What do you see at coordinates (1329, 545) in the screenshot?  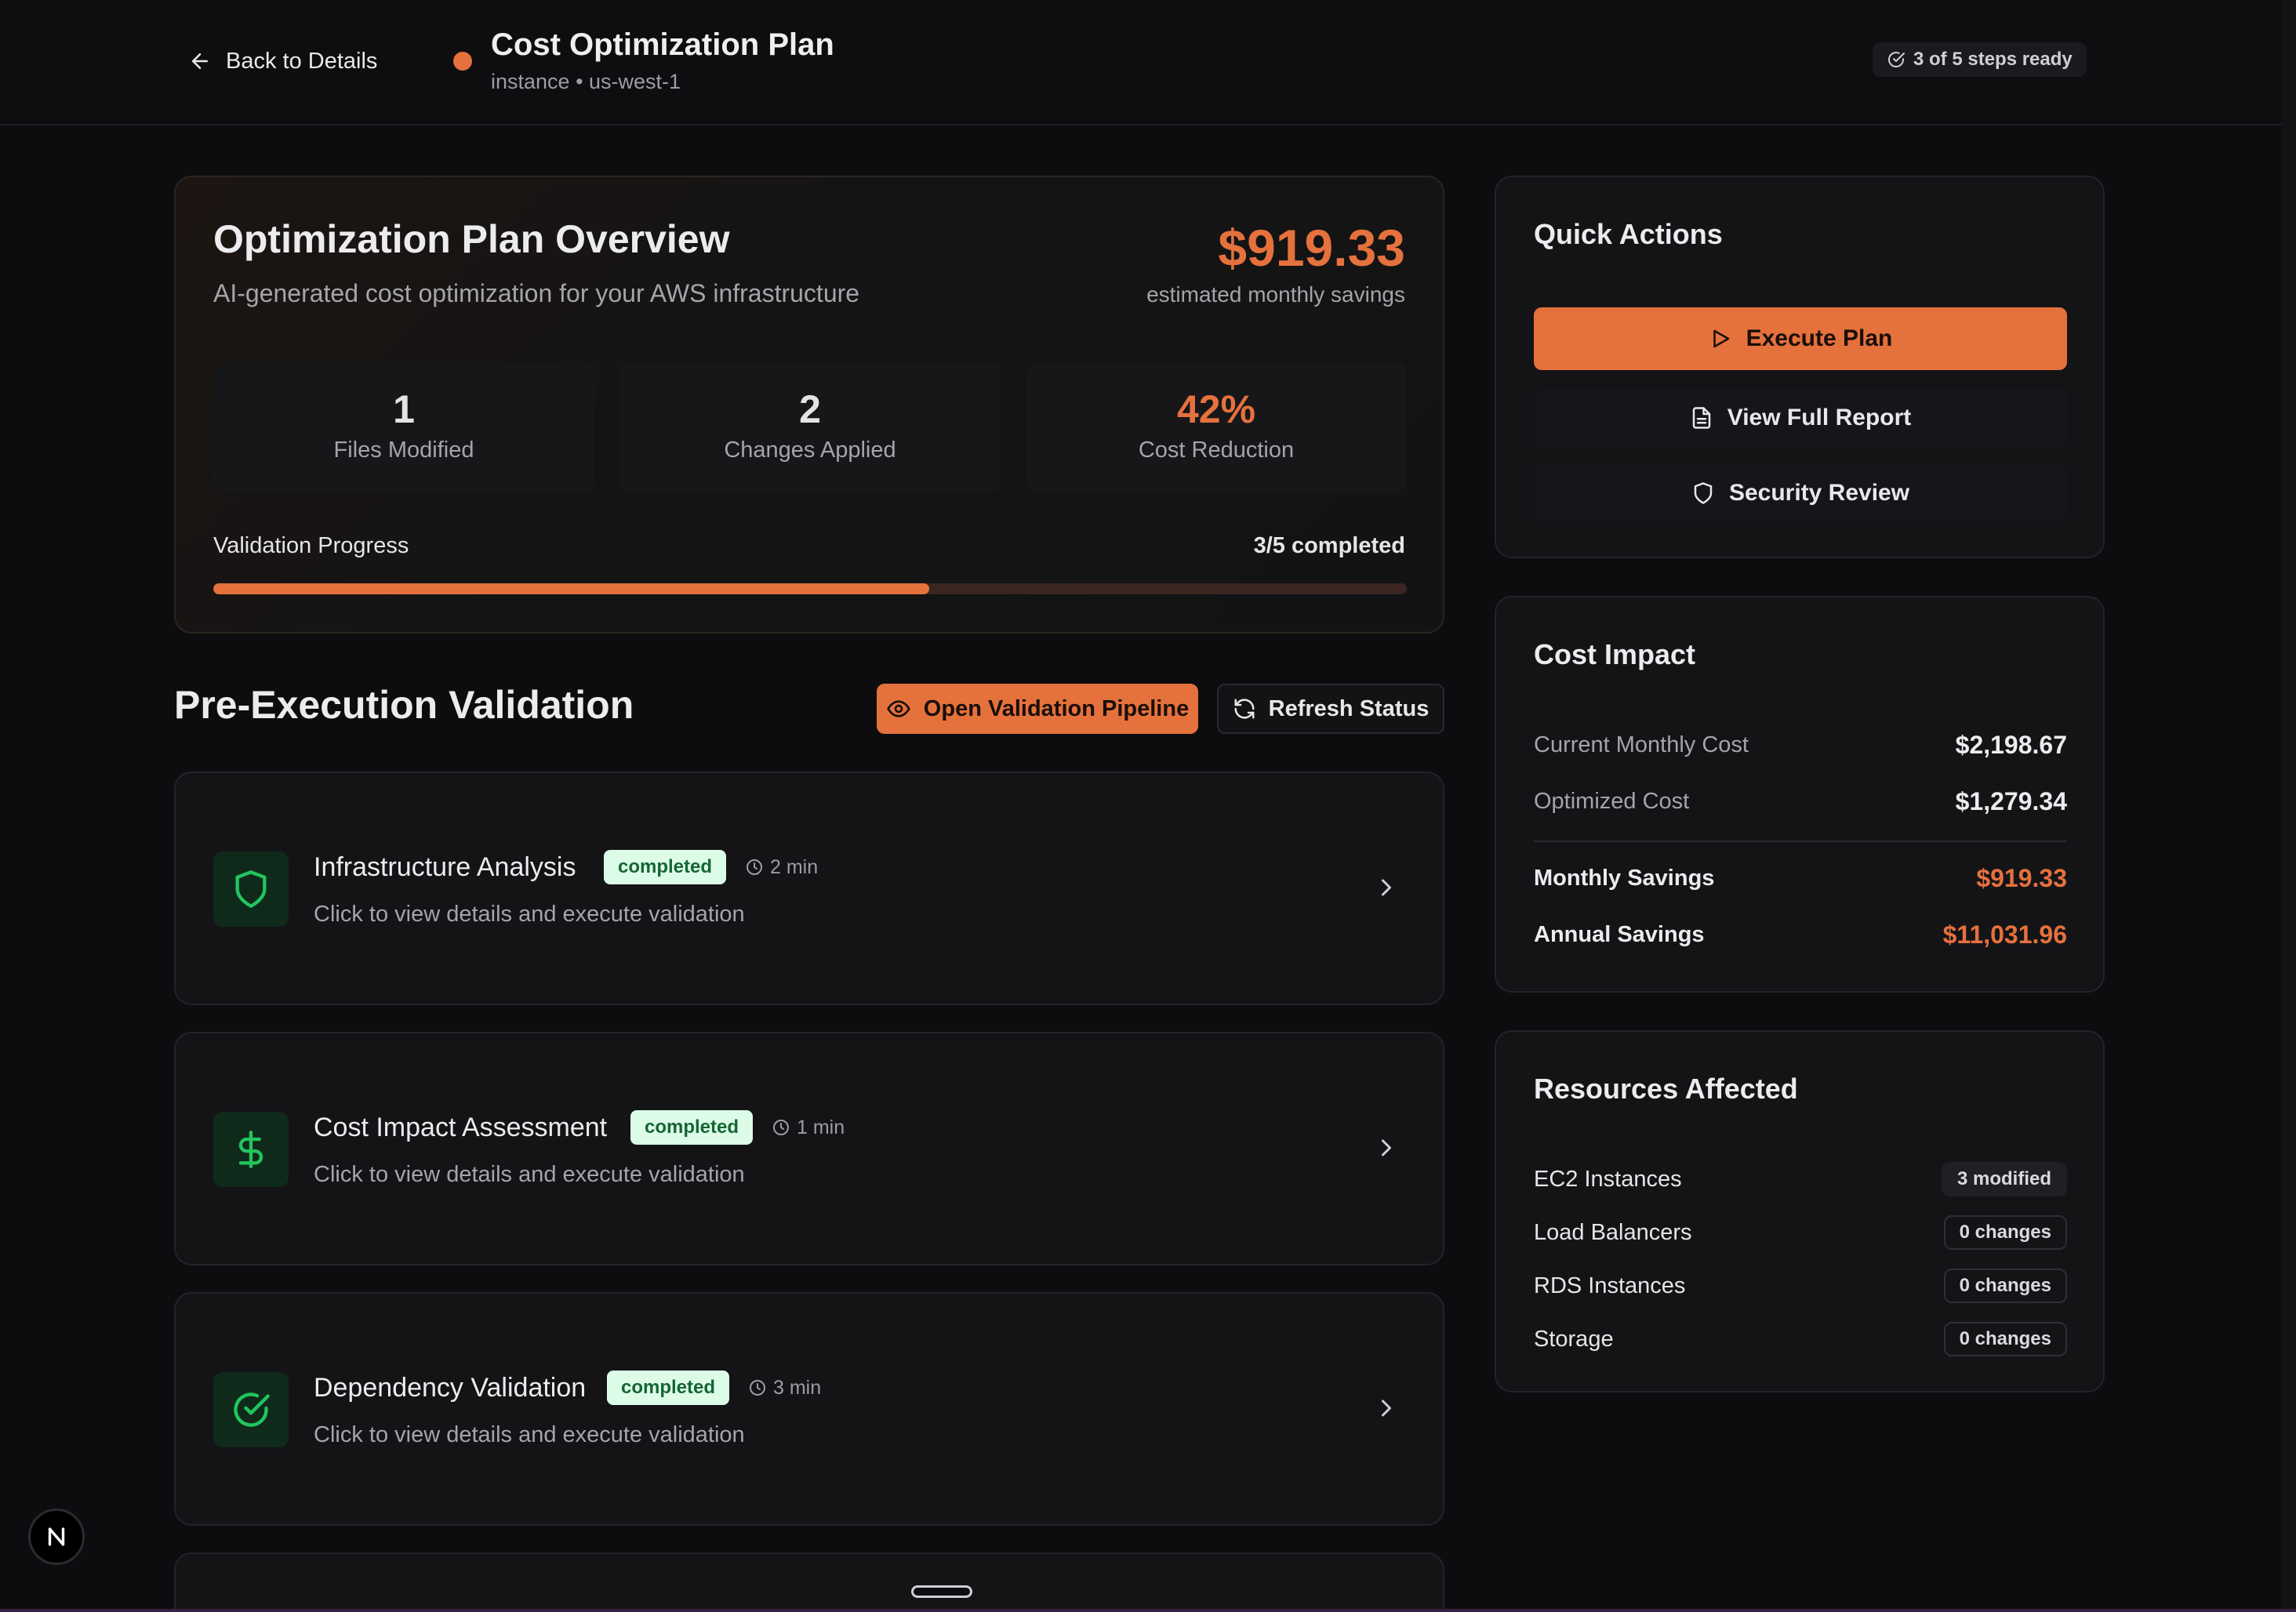 I see `progress-count: 3/5 completed` at bounding box center [1329, 545].